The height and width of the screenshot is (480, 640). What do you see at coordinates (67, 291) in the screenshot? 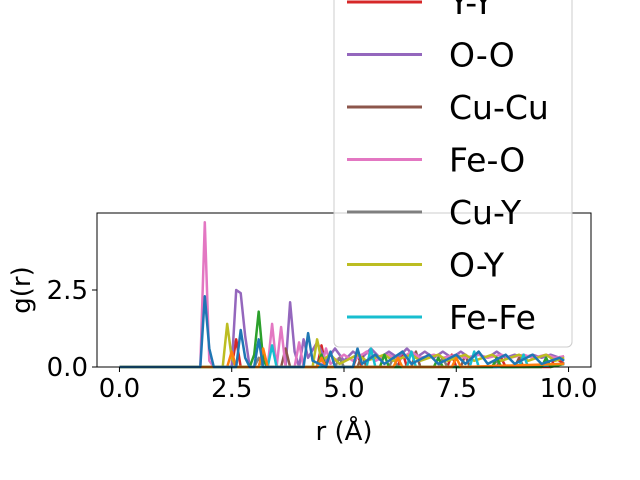
I see `y-tick-label: 2.5` at bounding box center [67, 291].